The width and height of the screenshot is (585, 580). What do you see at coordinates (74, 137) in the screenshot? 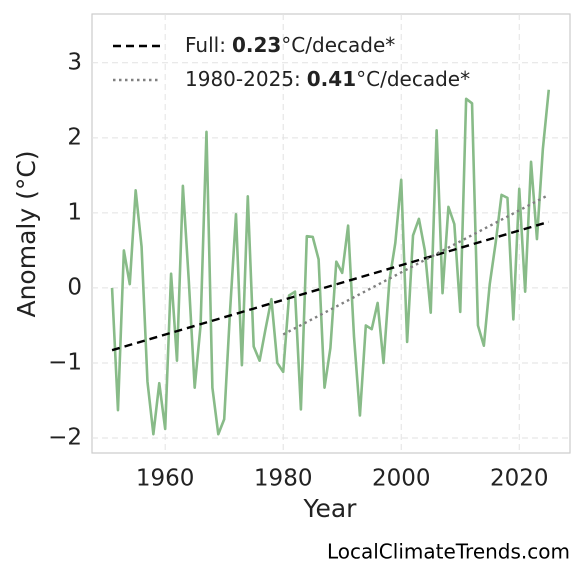
I see `y-tick-label: 2` at bounding box center [74, 137].